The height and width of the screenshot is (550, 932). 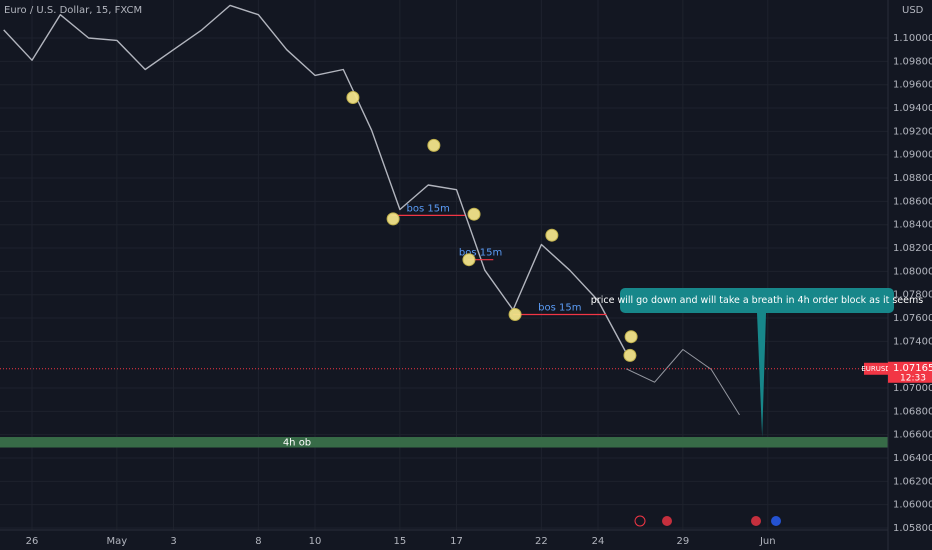 I want to click on price-line, so click(x=683, y=382).